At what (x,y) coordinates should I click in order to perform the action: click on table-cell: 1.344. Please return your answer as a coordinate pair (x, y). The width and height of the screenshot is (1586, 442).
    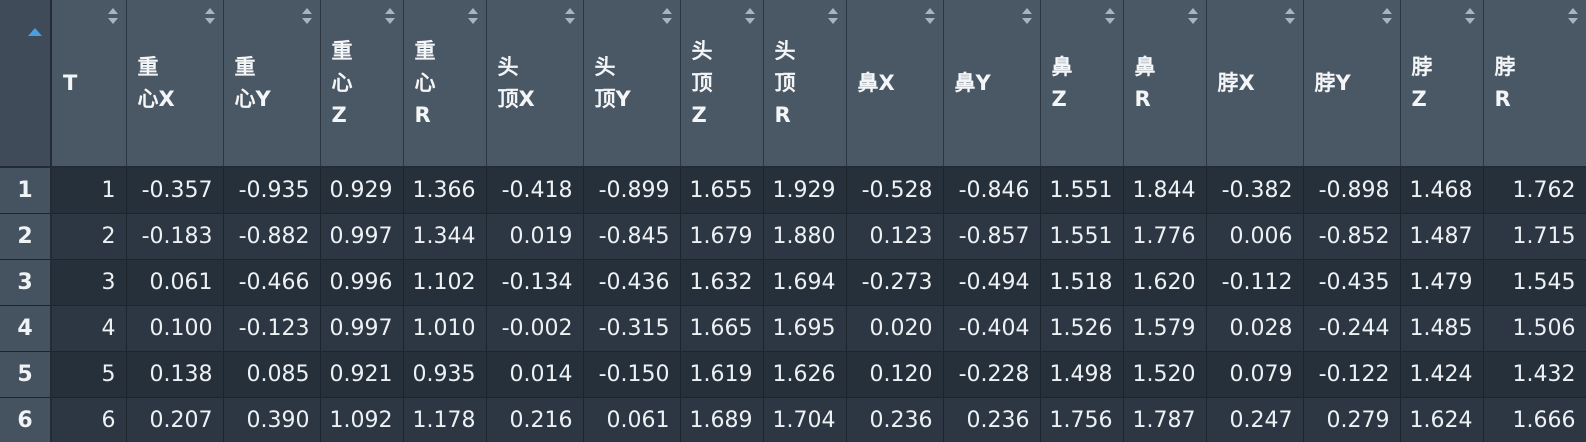
    Looking at the image, I should click on (445, 236).